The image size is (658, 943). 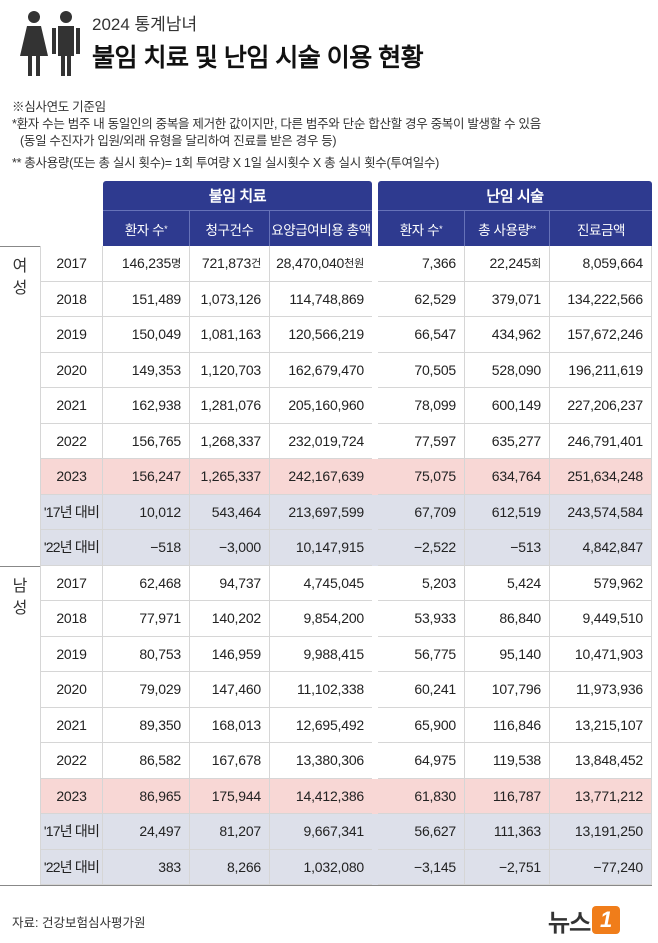 I want to click on cell-value: 62,529, so click(x=435, y=298).